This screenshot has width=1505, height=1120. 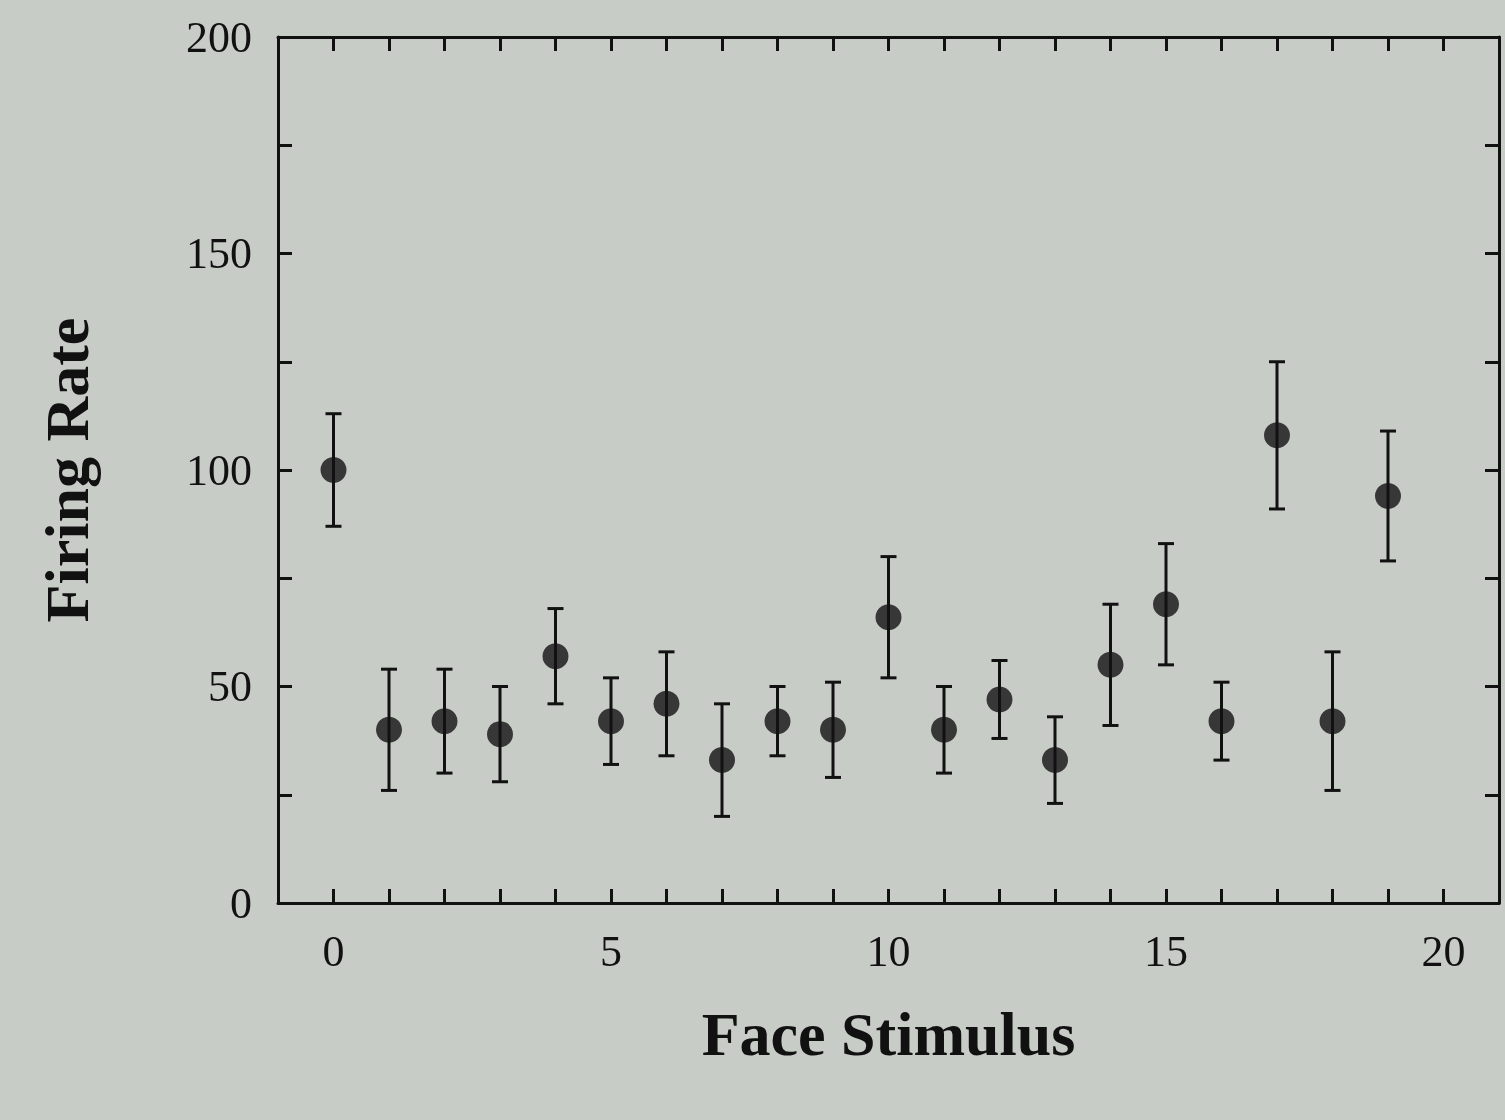 I want to click on x-tick-label: 5, so click(x=611, y=951).